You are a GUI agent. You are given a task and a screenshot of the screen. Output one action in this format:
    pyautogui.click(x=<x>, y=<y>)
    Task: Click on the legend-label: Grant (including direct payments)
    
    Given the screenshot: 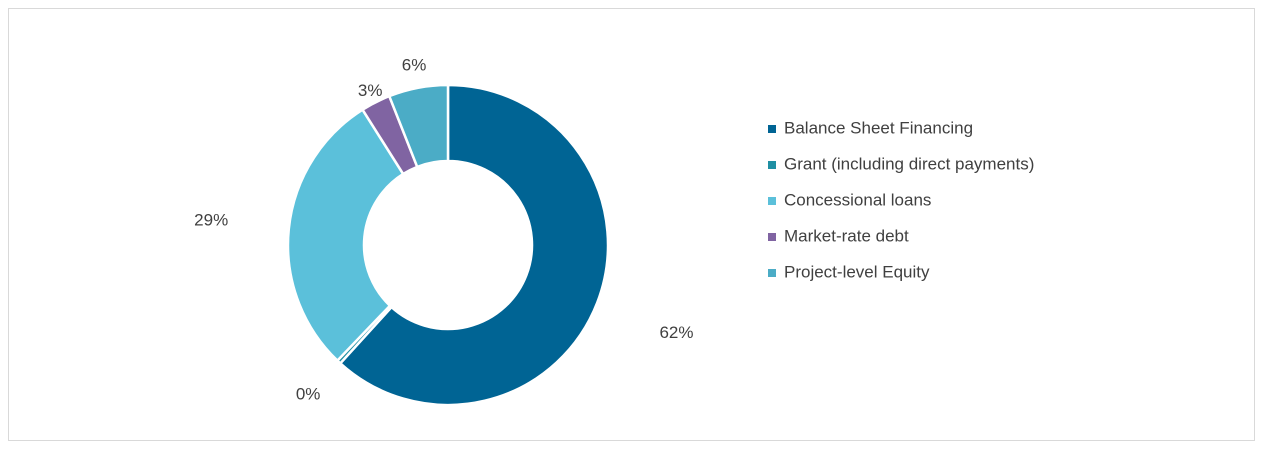 What is the action you would take?
    pyautogui.click(x=909, y=163)
    